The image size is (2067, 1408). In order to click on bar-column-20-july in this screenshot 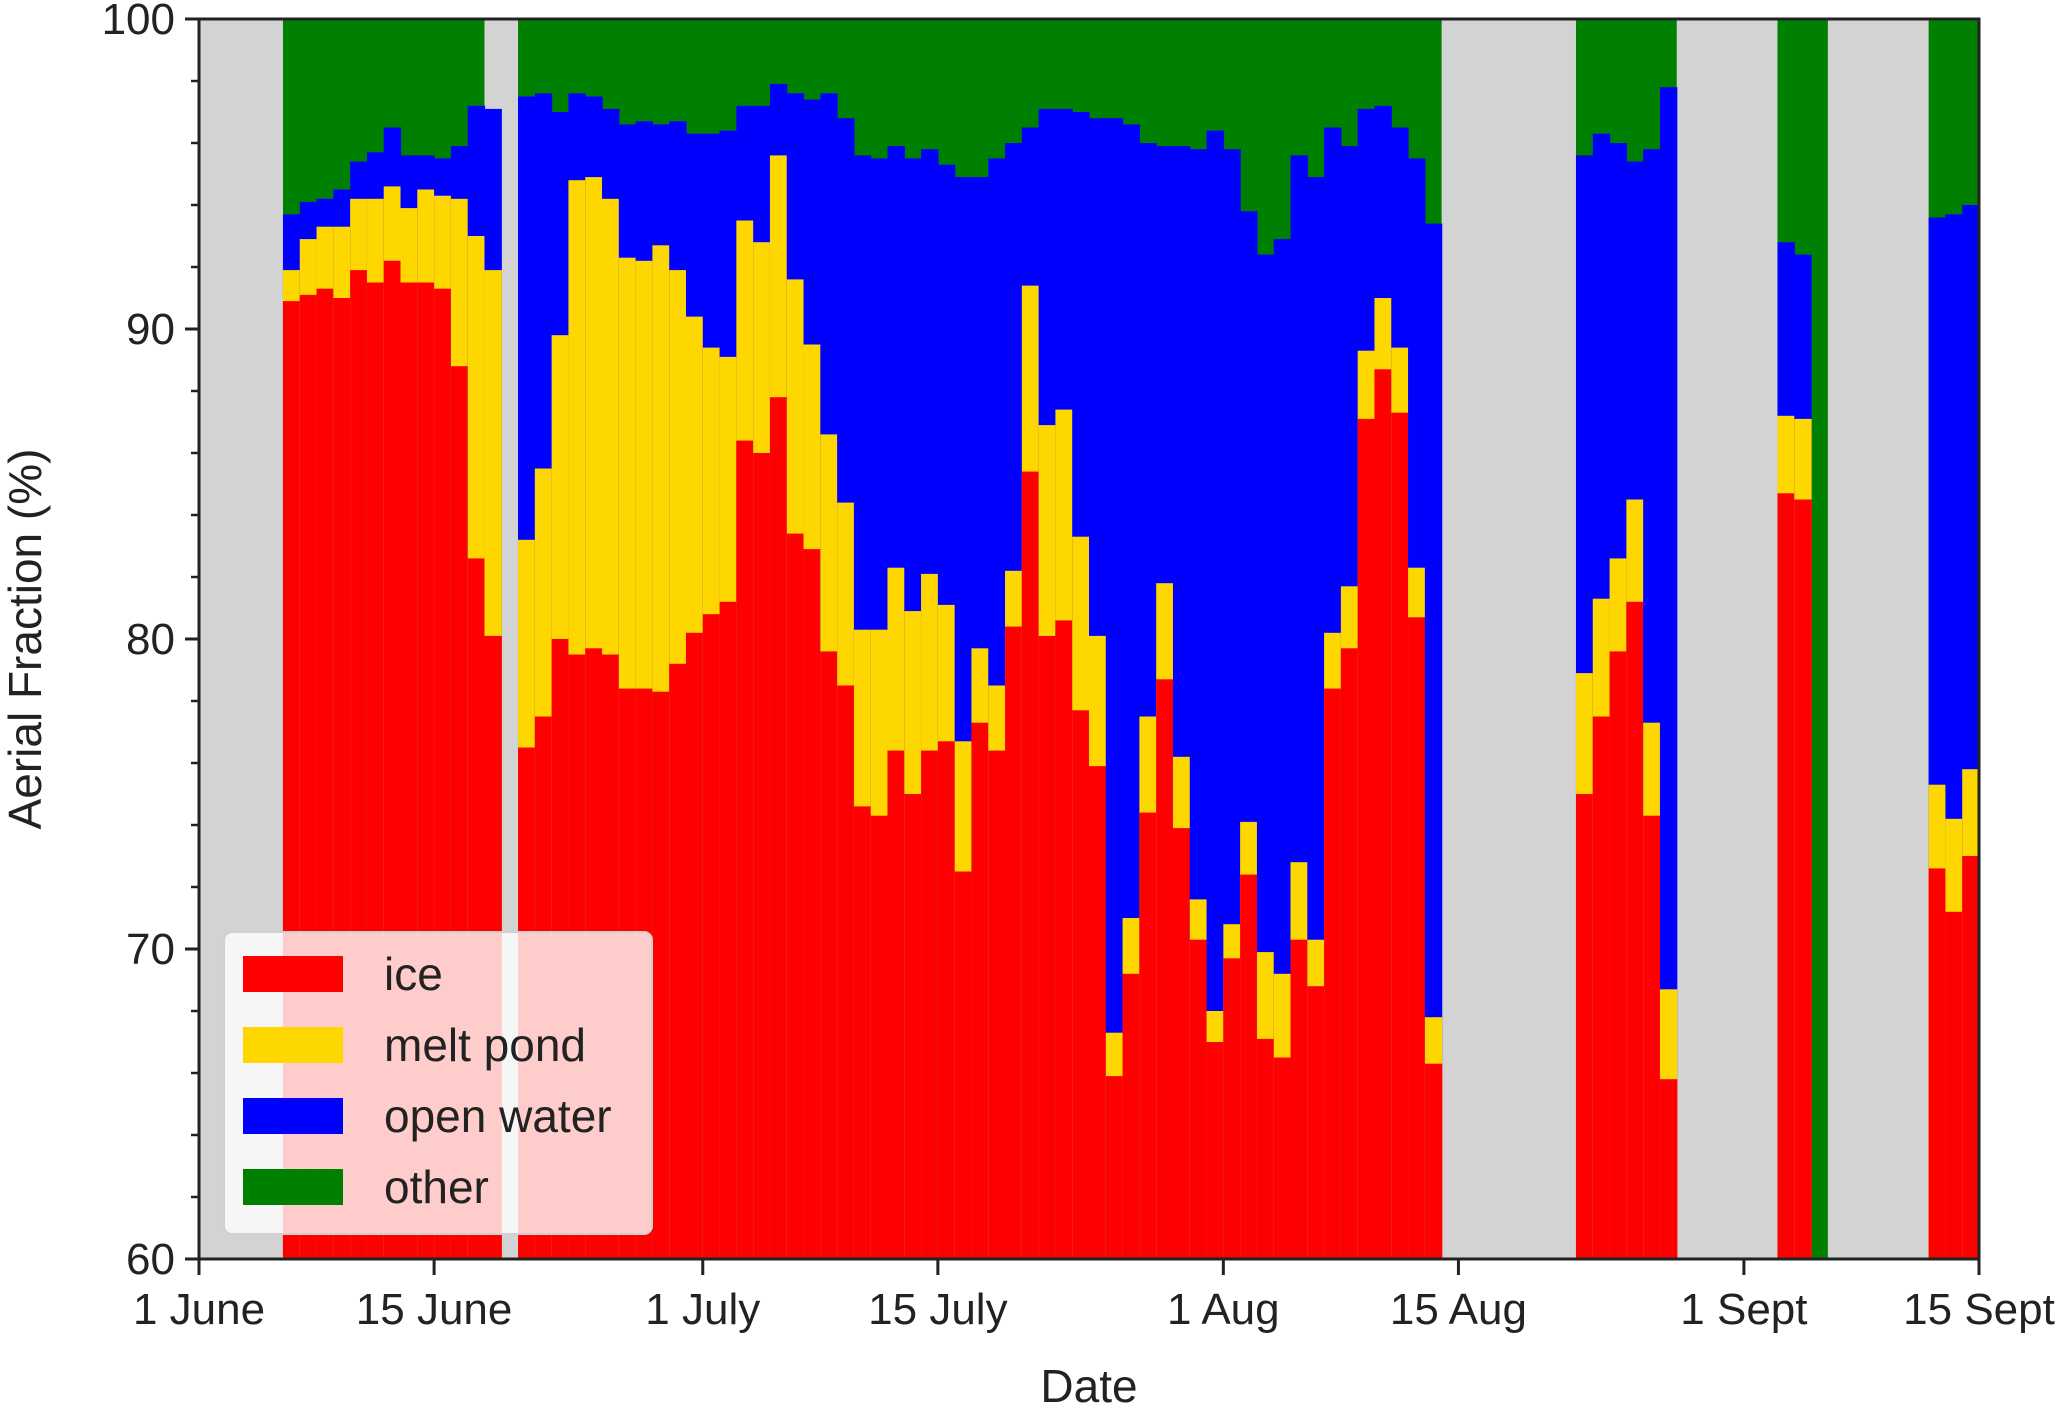, I will do `click(1030, 693)`.